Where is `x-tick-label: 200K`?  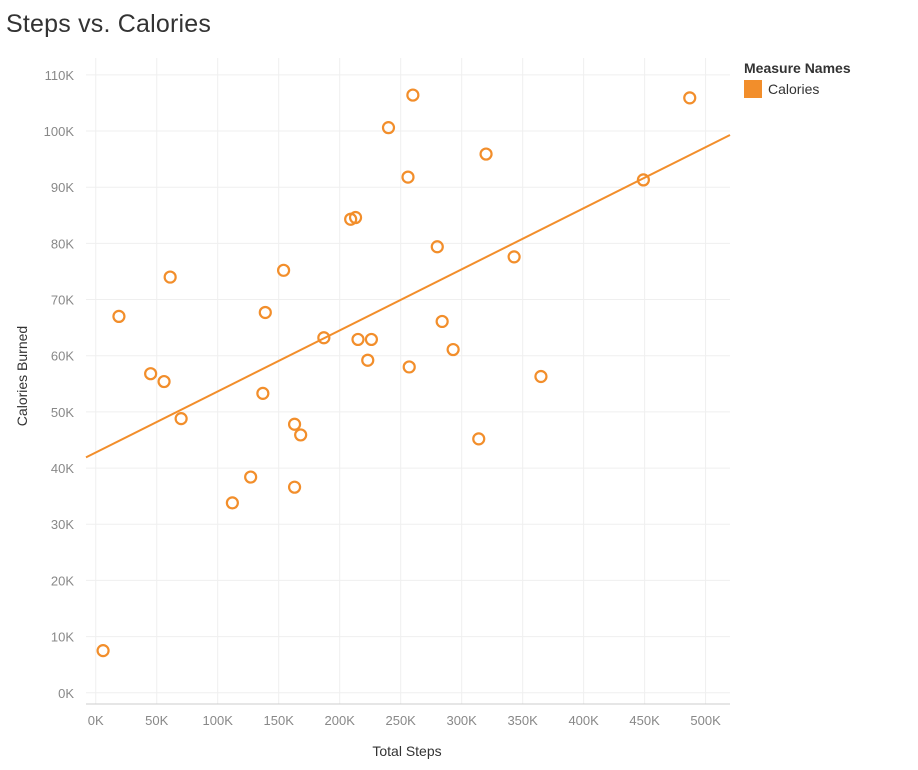 x-tick-label: 200K is located at coordinates (340, 720).